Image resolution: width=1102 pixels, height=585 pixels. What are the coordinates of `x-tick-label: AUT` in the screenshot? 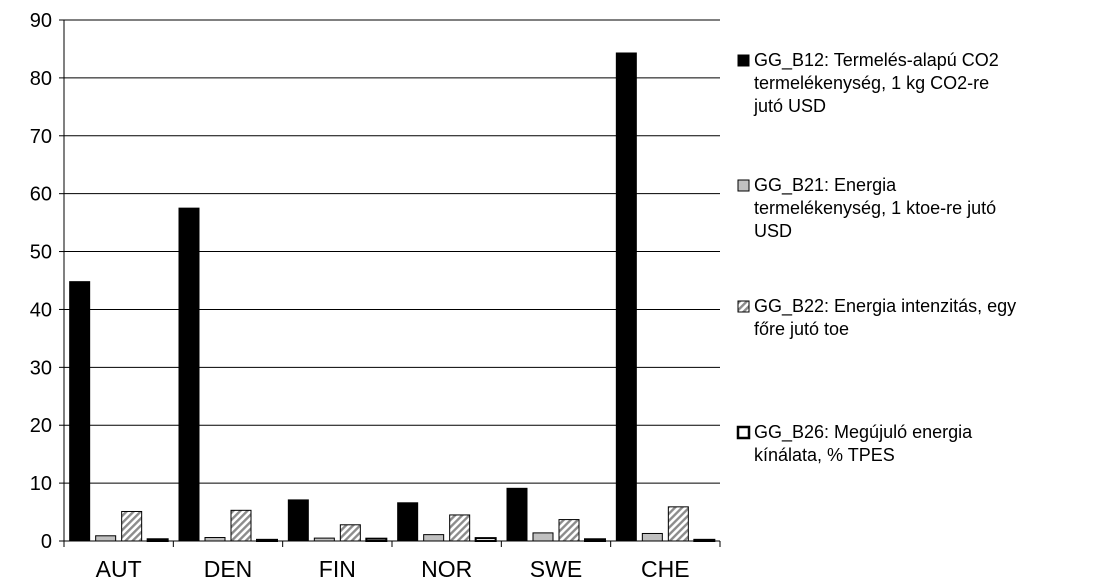 It's located at (119, 569).